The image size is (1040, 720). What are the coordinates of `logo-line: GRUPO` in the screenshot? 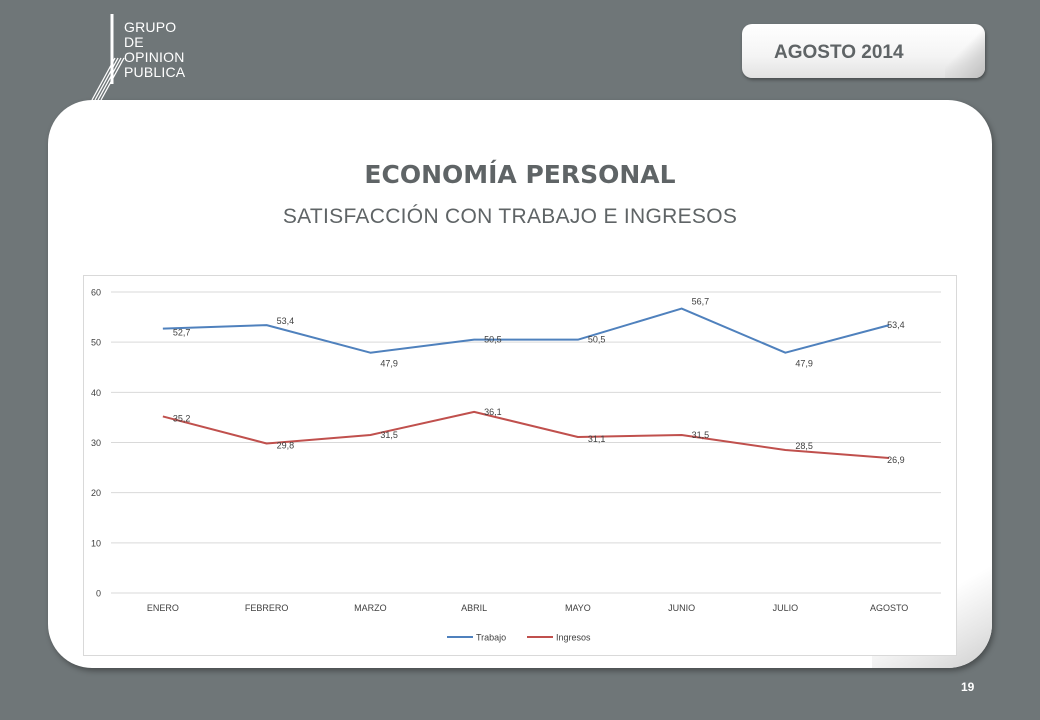 It's located at (150, 27).